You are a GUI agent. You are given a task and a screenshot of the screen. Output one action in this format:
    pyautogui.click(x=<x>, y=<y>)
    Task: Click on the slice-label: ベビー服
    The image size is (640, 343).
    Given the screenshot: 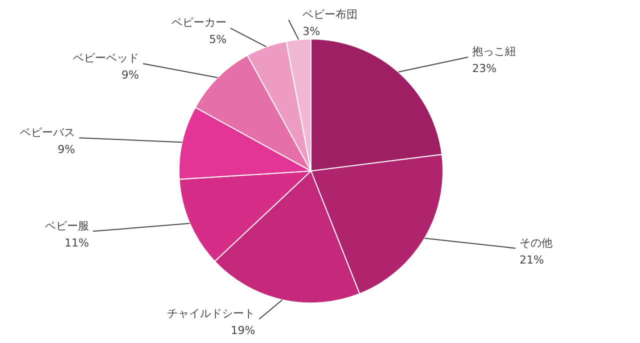 What is the action you would take?
    pyautogui.click(x=66, y=225)
    